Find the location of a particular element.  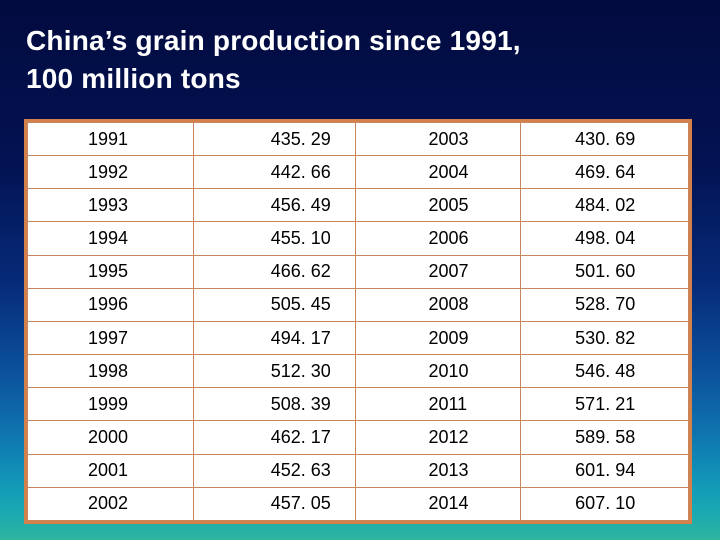

production-value-cell: 512. 30 is located at coordinates (274, 371).